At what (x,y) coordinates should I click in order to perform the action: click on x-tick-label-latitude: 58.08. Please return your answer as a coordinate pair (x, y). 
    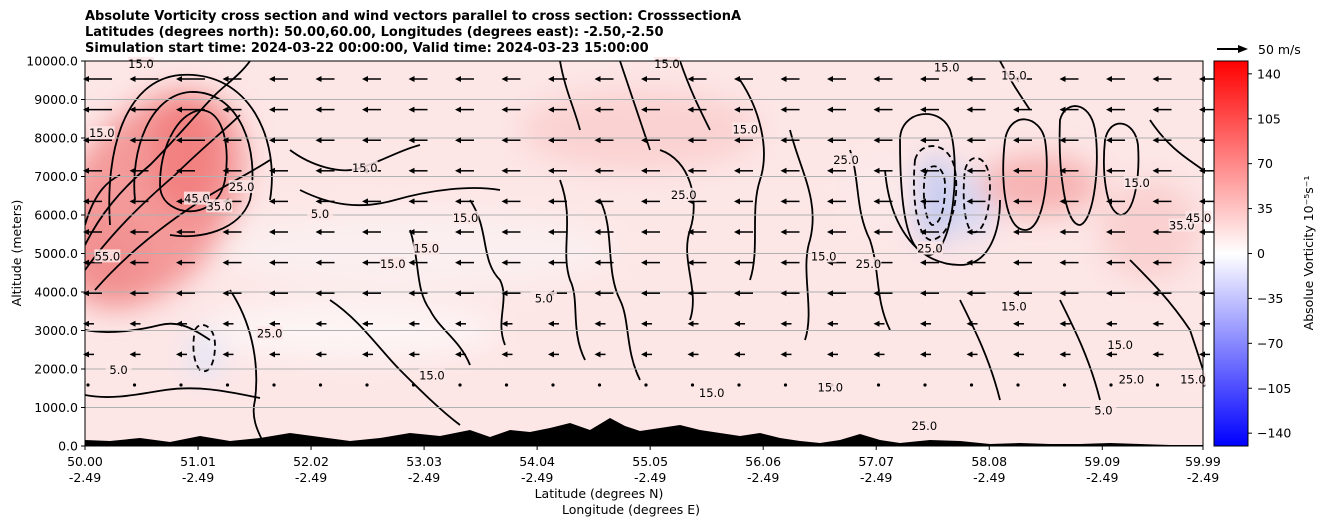
    Looking at the image, I should click on (989, 461).